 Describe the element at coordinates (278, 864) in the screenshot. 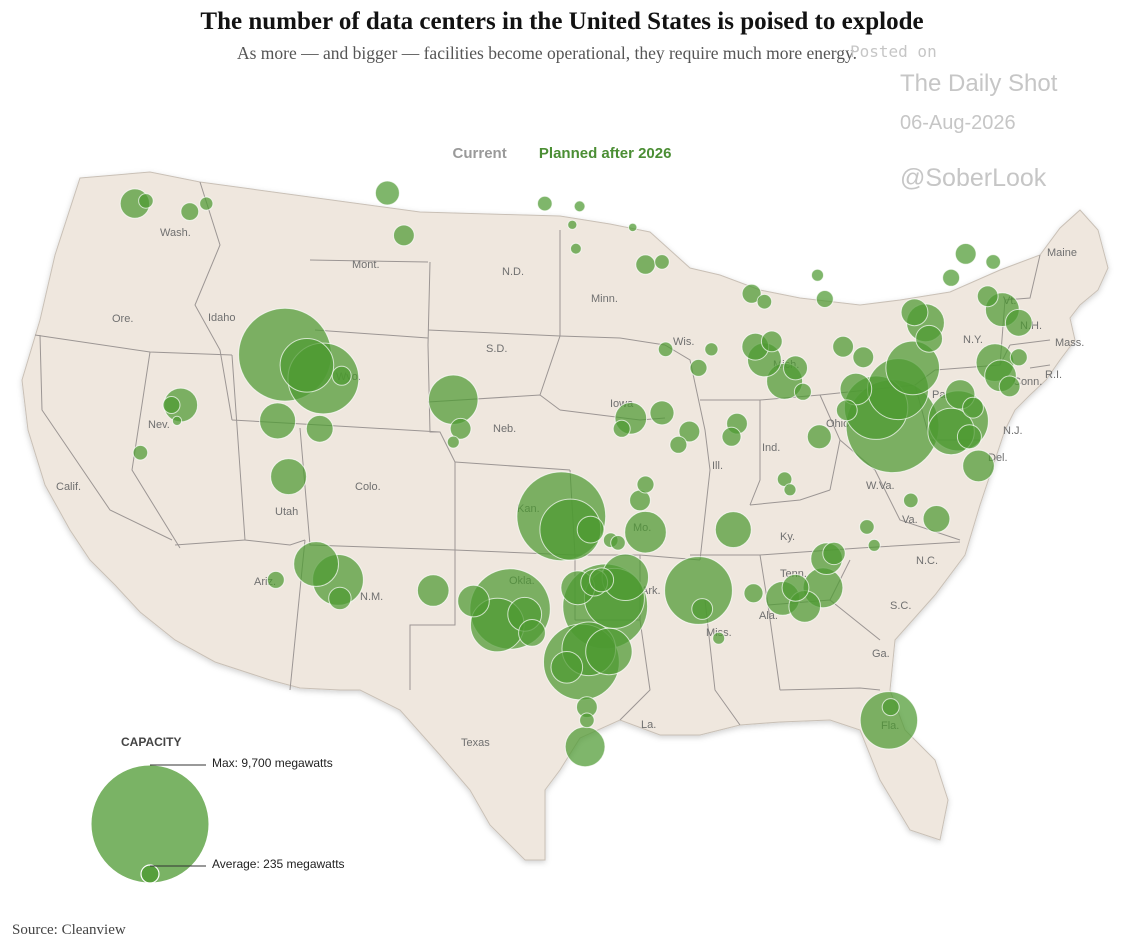

I see `capacity-avg-label: Average: 235 megawatts` at that location.